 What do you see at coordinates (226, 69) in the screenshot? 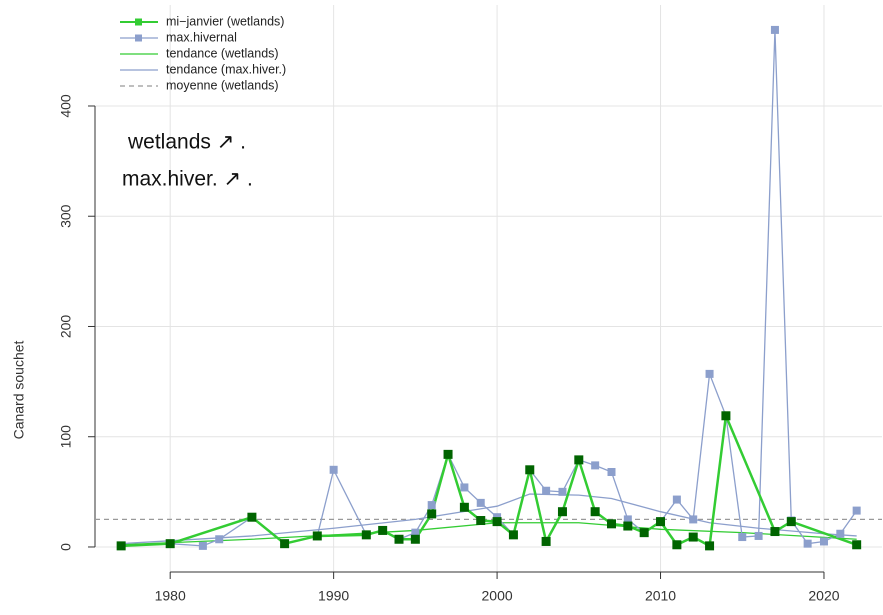
I see `legend-label: tendance (max.hiver.)` at bounding box center [226, 69].